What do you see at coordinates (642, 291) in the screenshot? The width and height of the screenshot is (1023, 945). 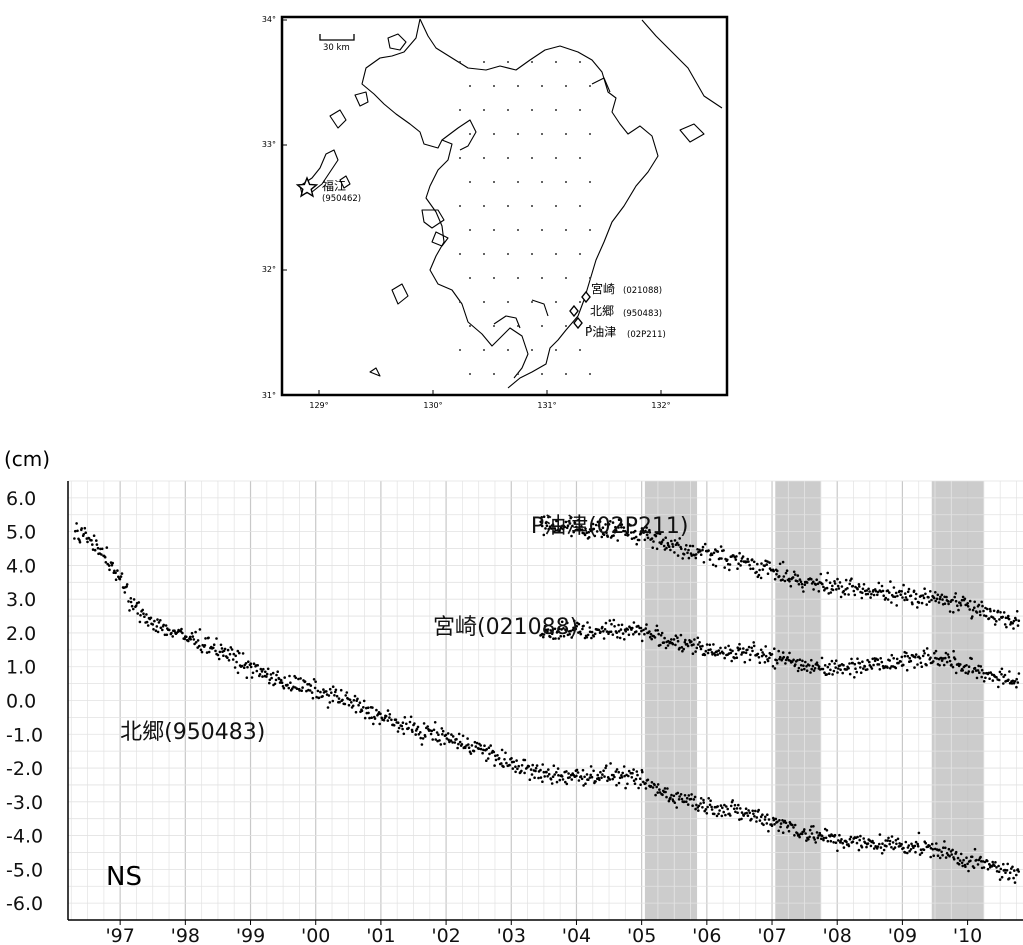 I see `station-code-miyazaki: (021088)` at bounding box center [642, 291].